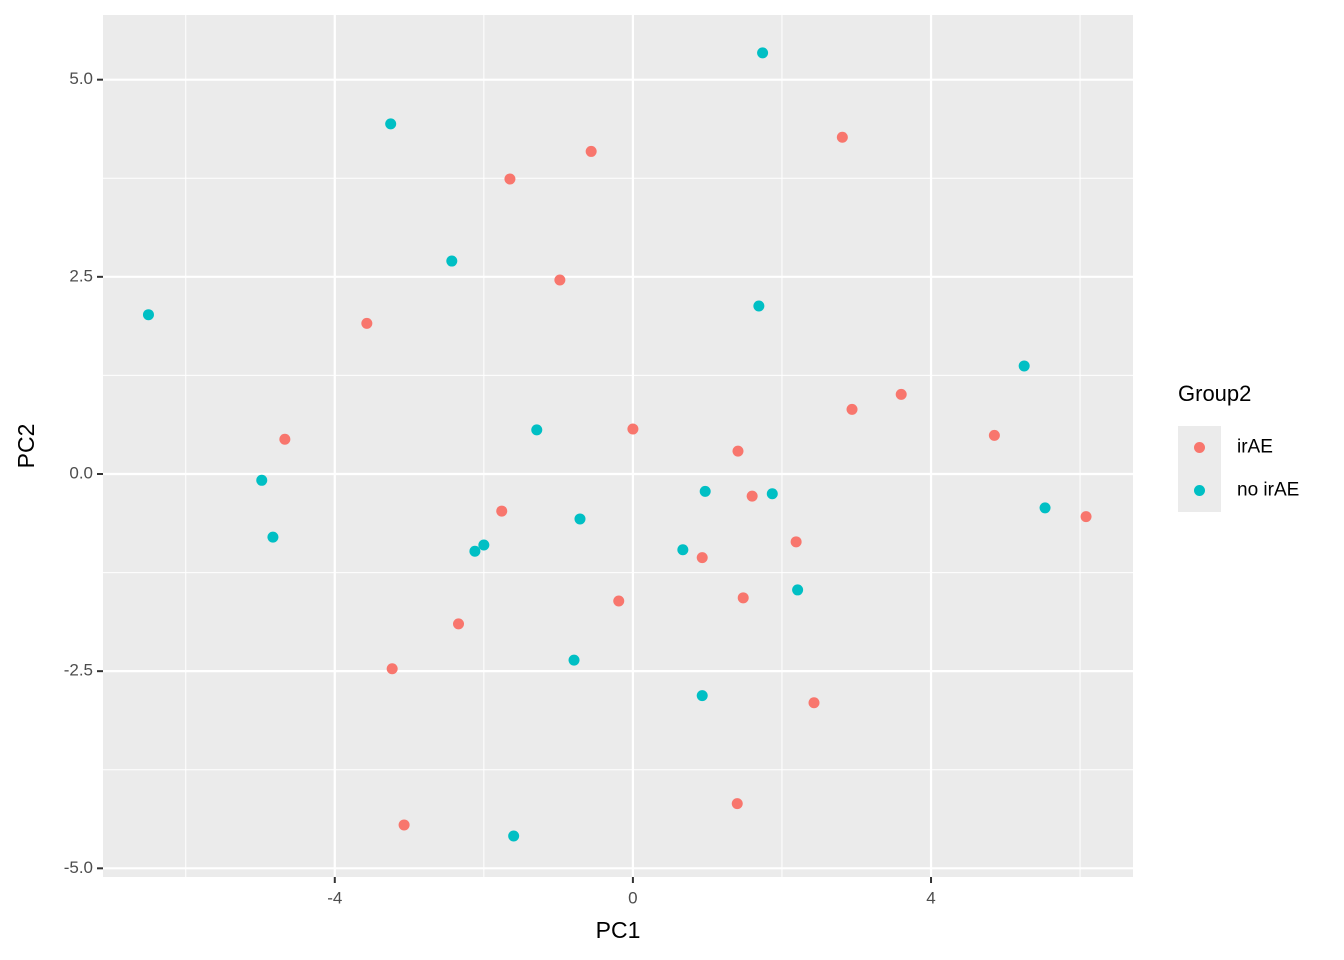 This screenshot has height=960, width=1344. I want to click on x-tick-label: 4, so click(930, 897).